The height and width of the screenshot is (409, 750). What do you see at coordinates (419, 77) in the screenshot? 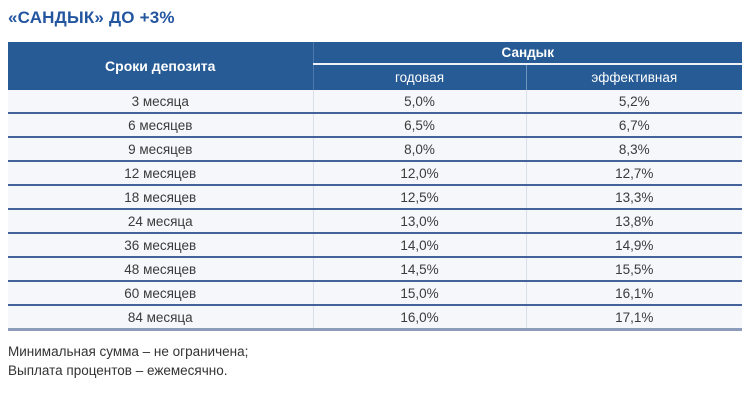
I see `annual-rate-column-header: годовая` at bounding box center [419, 77].